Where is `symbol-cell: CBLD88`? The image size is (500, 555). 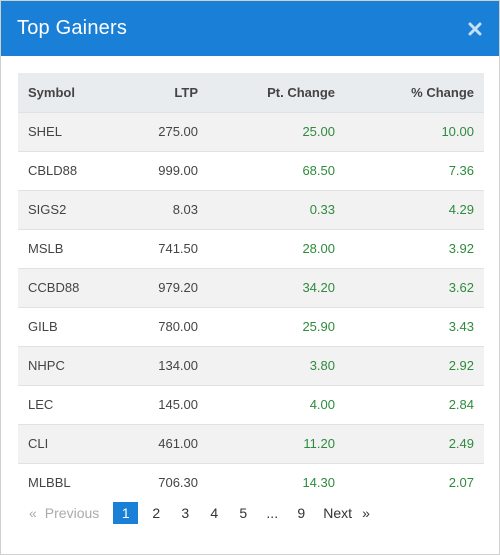 symbol-cell: CBLD88 is located at coordinates (53, 170).